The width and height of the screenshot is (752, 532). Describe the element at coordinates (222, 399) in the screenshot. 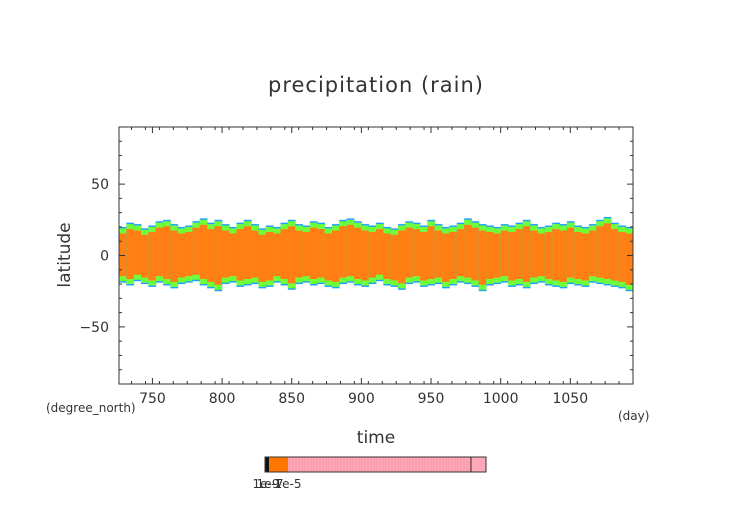

I see `x-tick-label: 800` at that location.